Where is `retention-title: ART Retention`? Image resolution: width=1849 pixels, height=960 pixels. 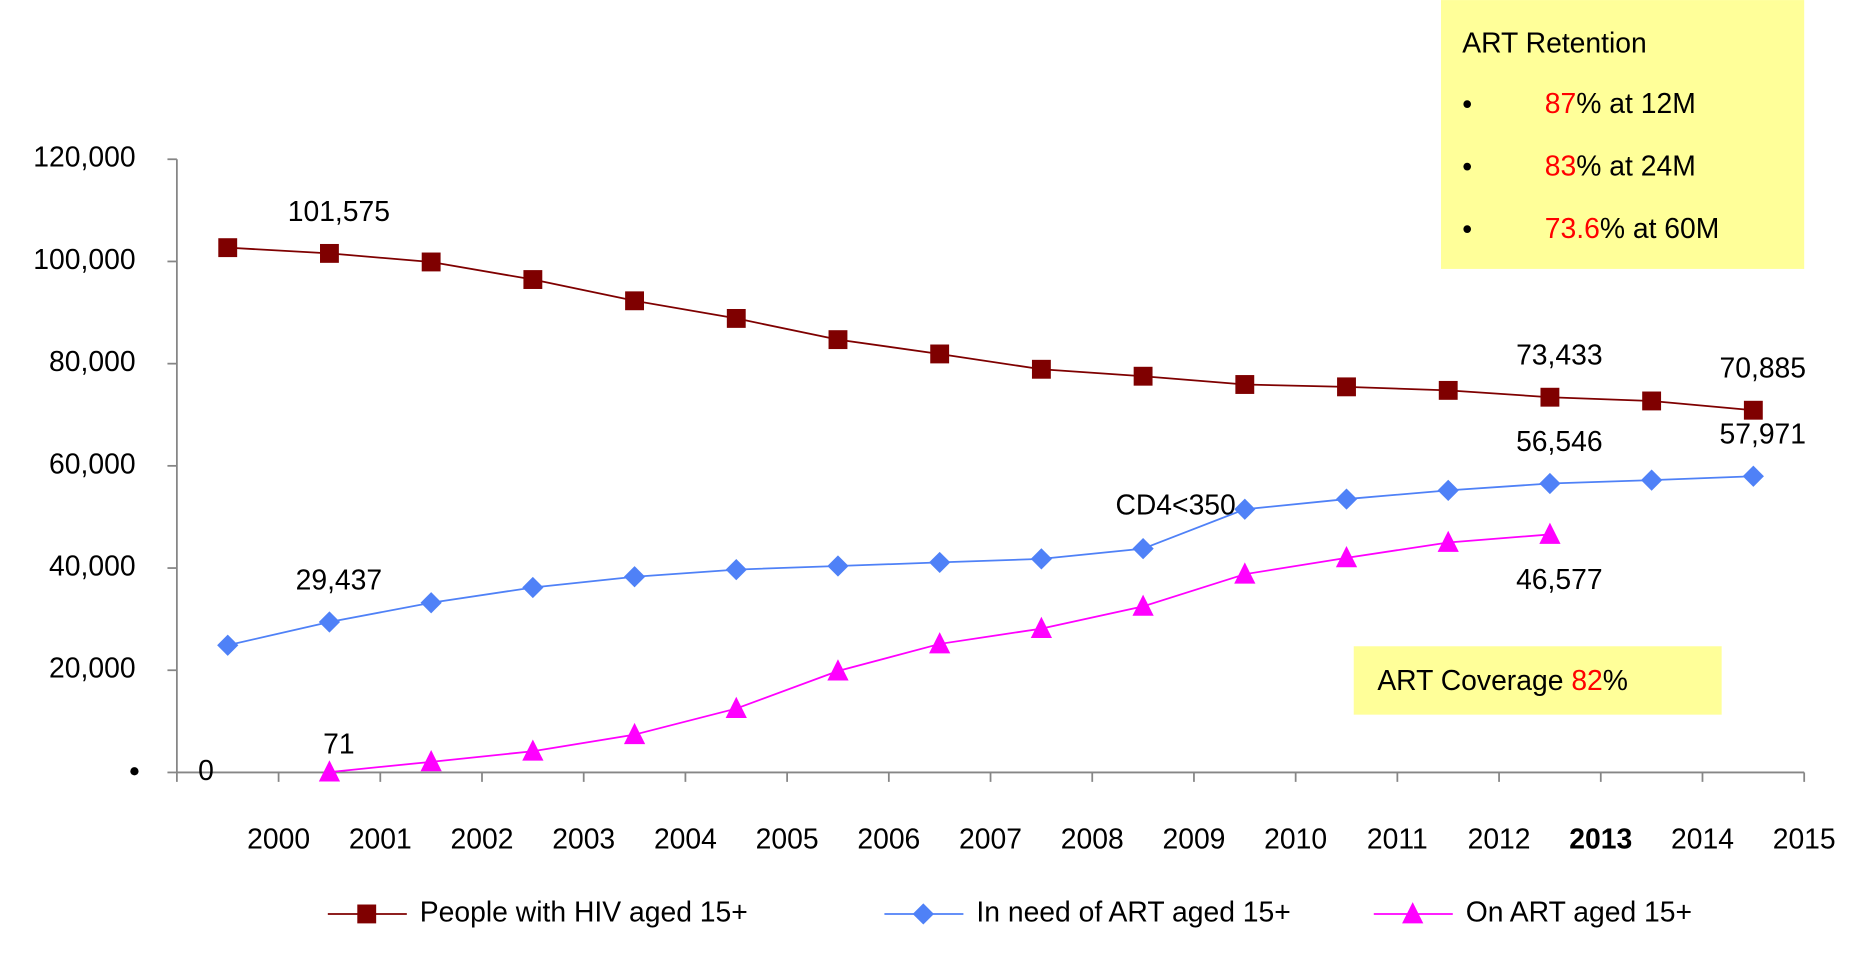 retention-title: ART Retention is located at coordinates (1554, 42).